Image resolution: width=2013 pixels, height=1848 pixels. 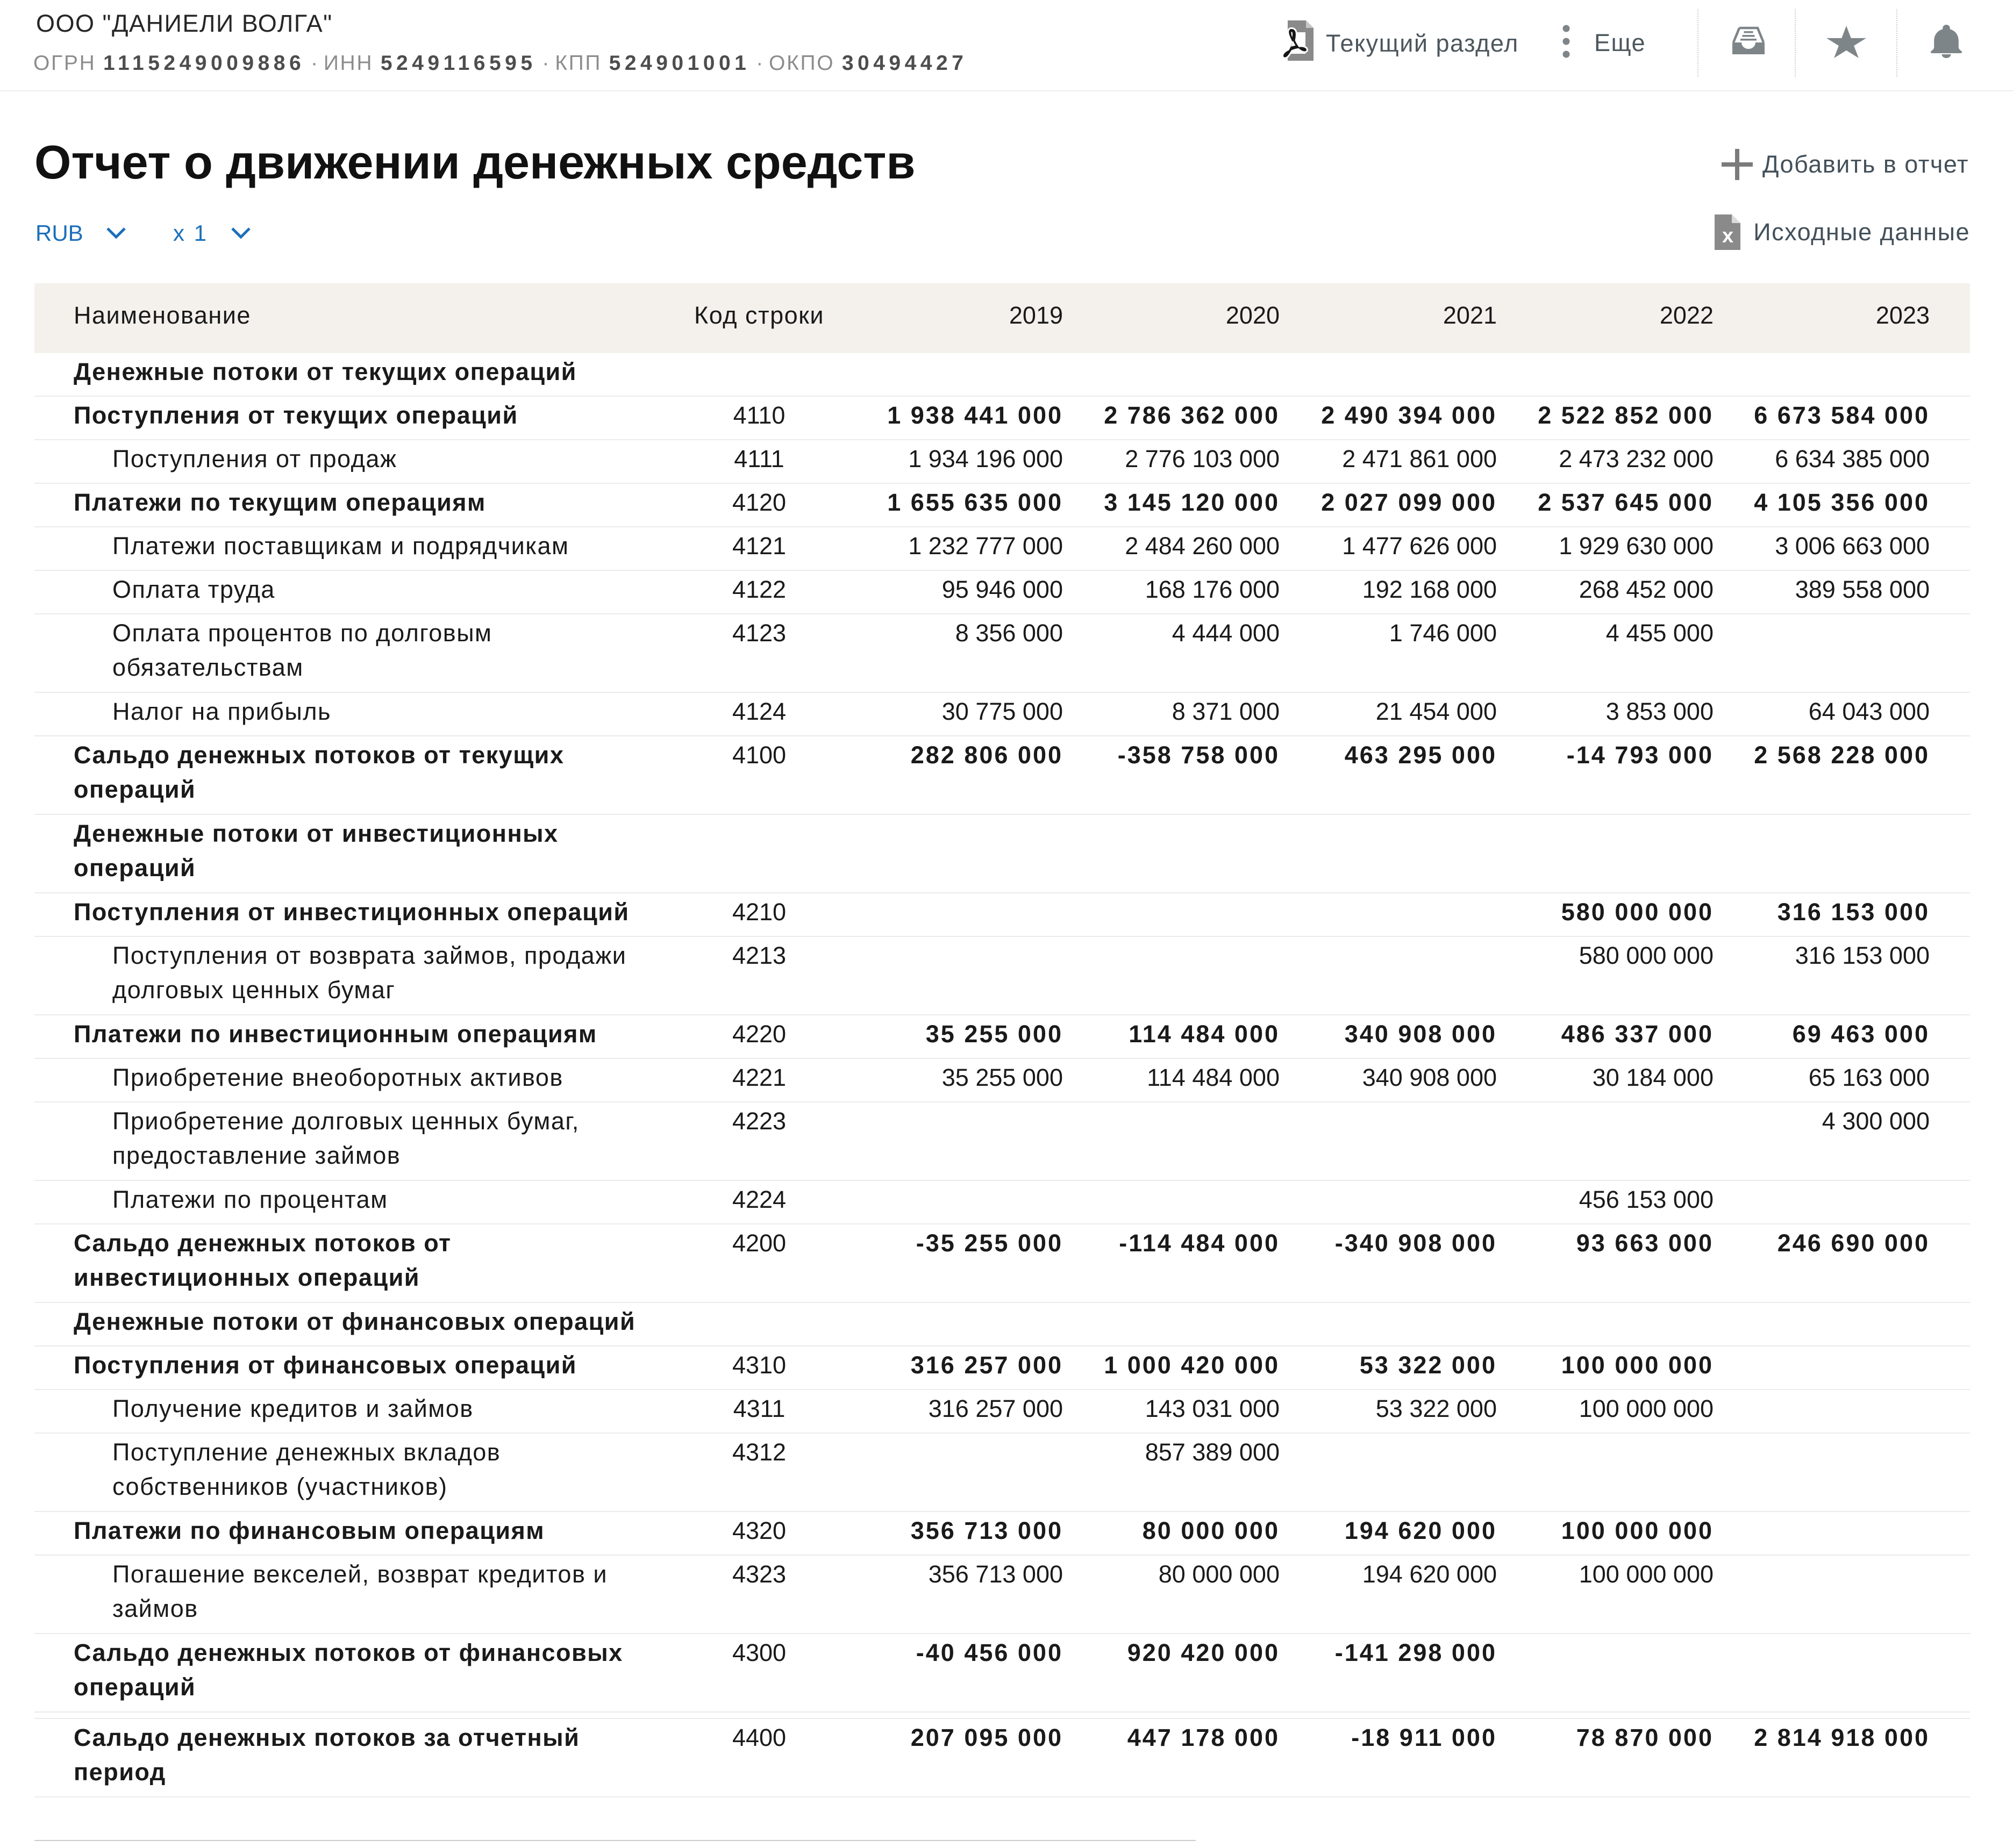 I want to click on svg-text: x, so click(x=1728, y=236).